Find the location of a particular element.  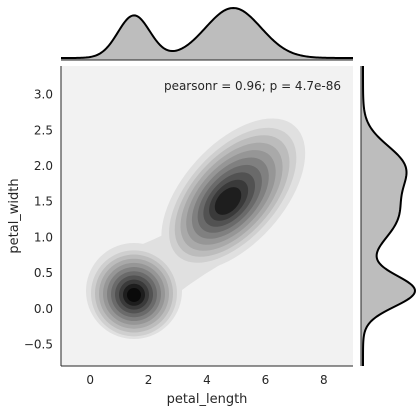

x-tick-label: 8 is located at coordinates (324, 380).